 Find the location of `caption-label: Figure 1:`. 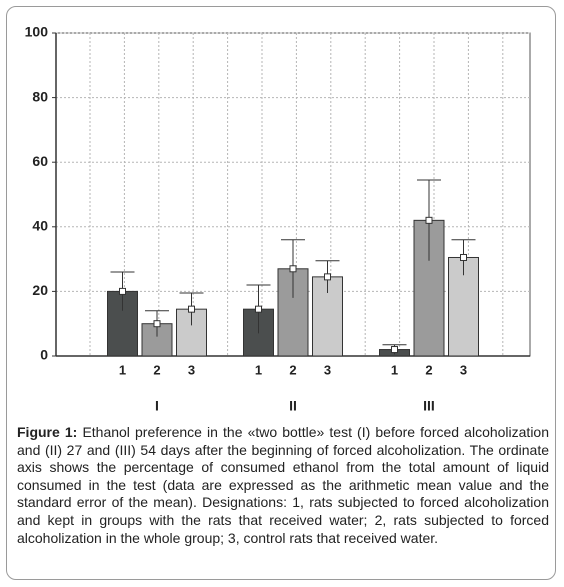

caption-label: Figure 1: is located at coordinates (47, 432).